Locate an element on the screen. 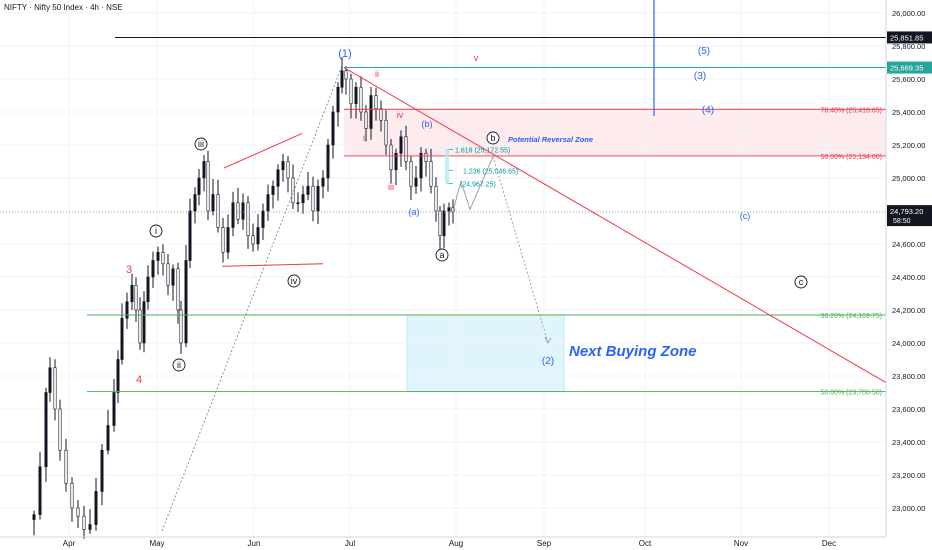  projected-b is located at coordinates (473, 184).